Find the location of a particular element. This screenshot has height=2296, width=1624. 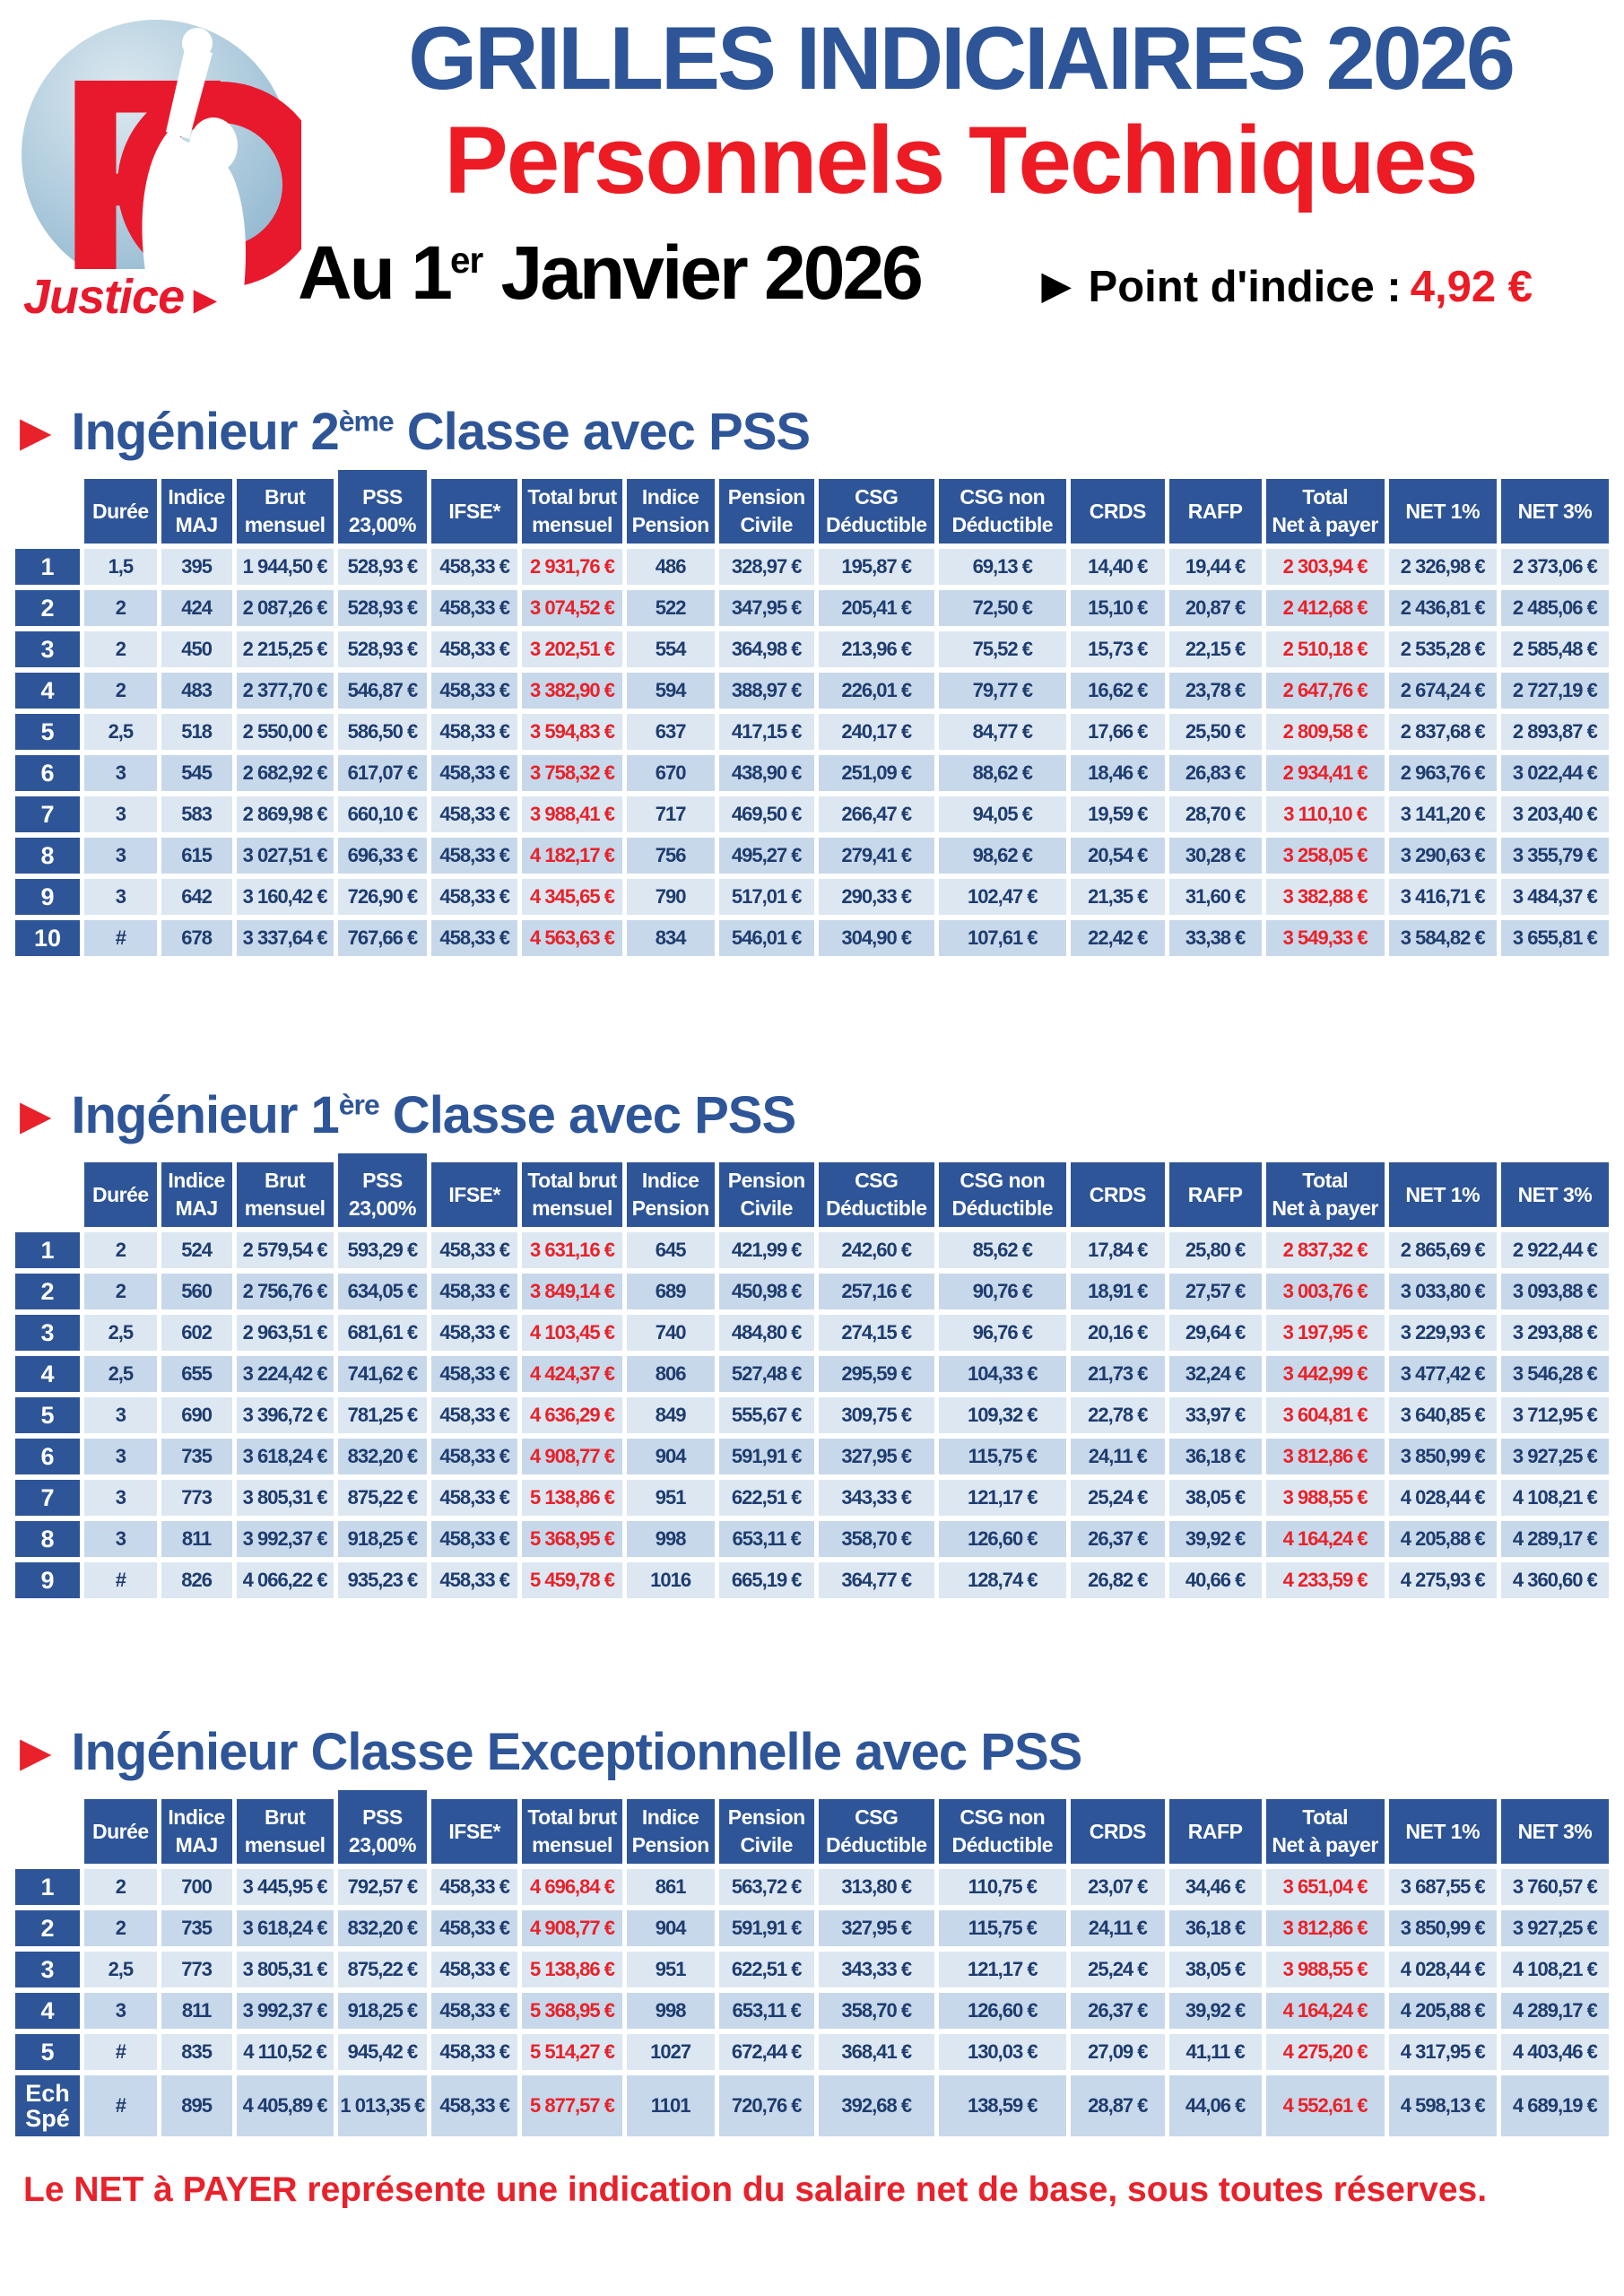

cell-indice-maj: 678 is located at coordinates (196, 938).